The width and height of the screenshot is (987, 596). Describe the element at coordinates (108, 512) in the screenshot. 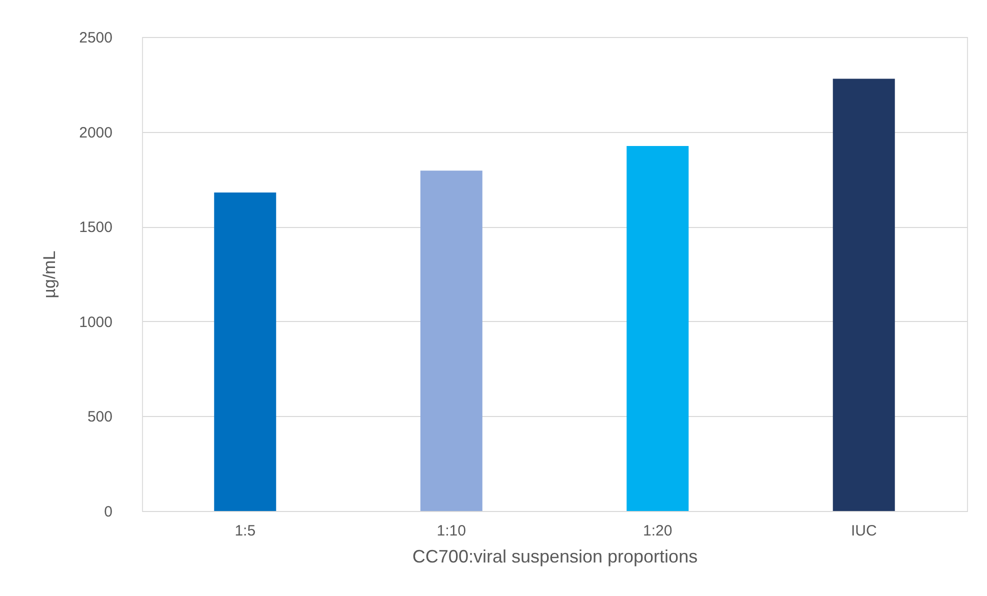

I see `y-tick-label: 0` at that location.